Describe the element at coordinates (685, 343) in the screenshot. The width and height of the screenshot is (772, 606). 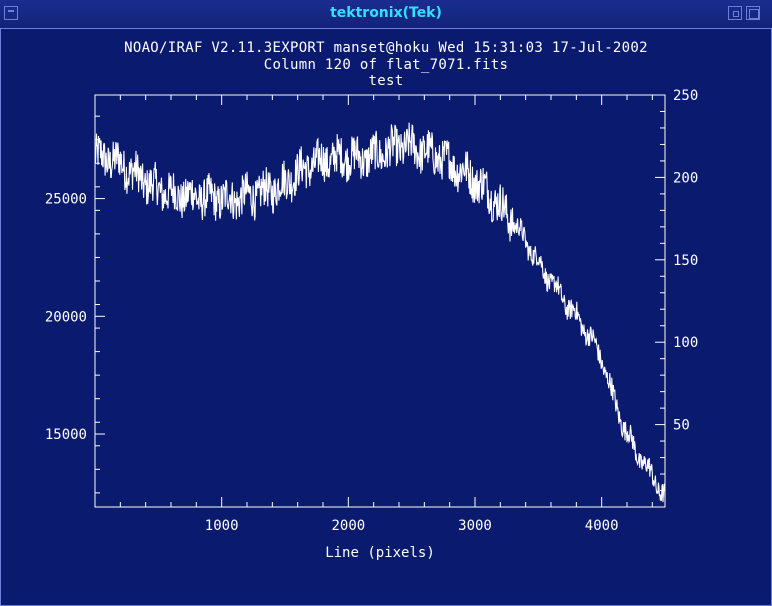
I see `y-right-tick-label: 100` at that location.